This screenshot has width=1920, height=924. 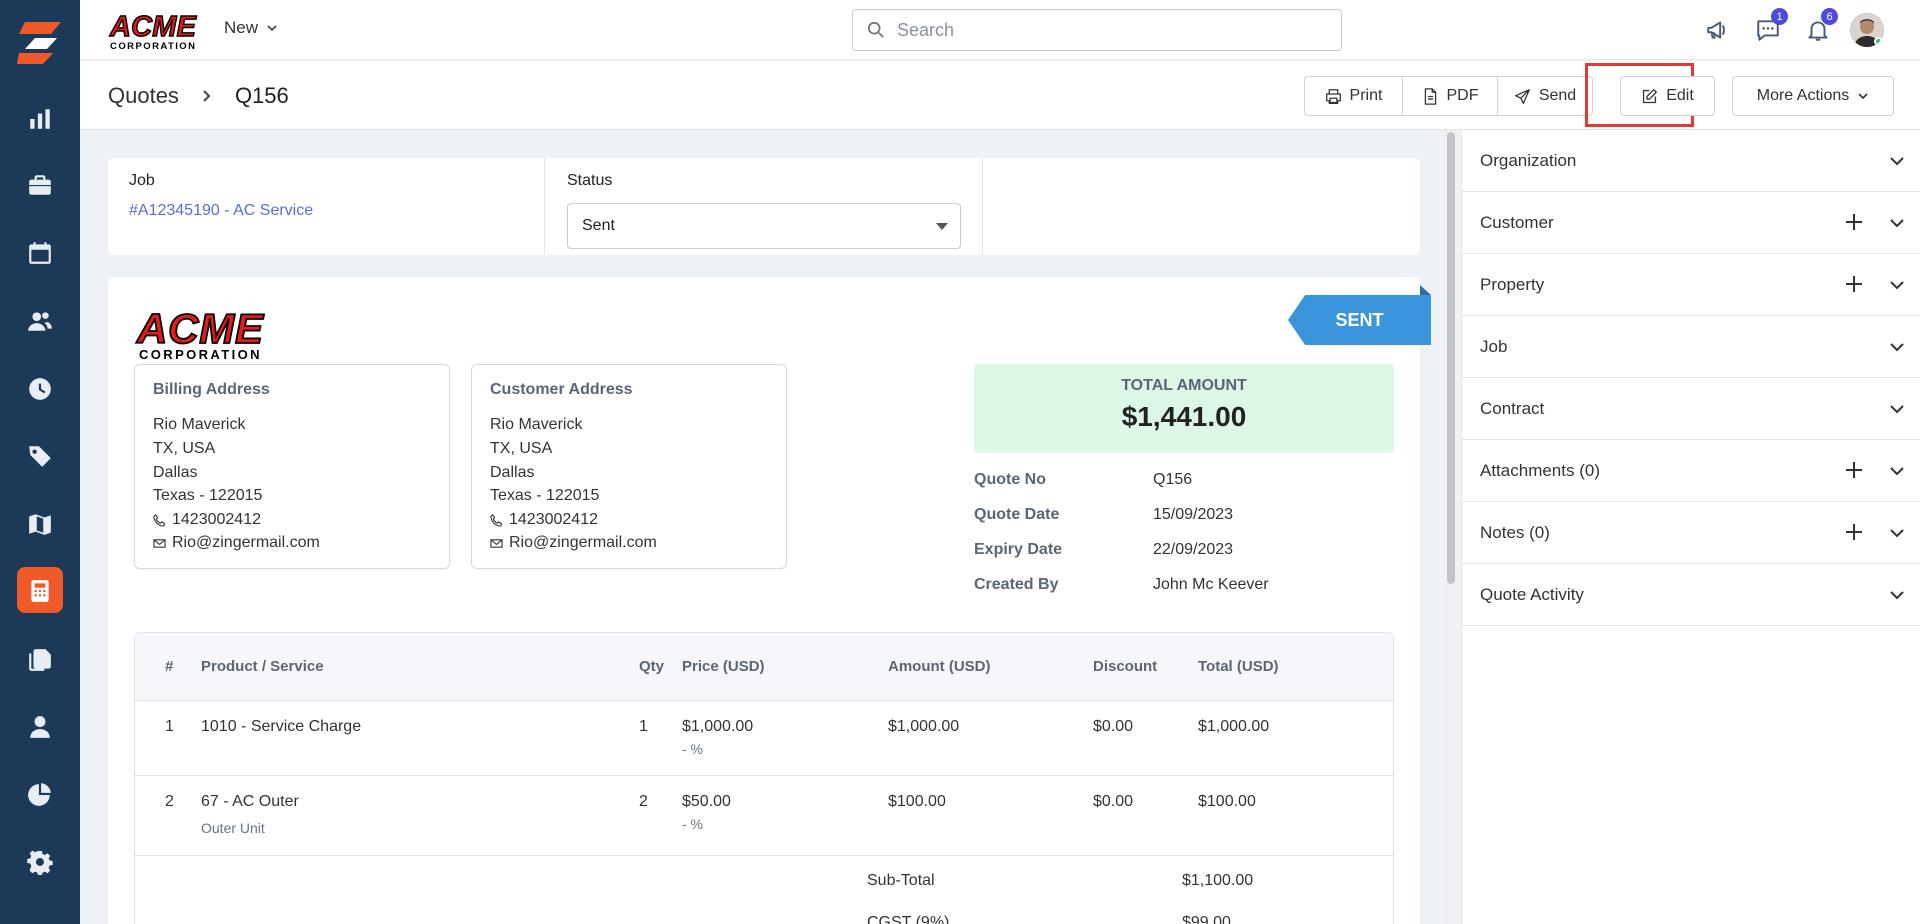 I want to click on section-label: Quote Activity, so click(x=1532, y=594).